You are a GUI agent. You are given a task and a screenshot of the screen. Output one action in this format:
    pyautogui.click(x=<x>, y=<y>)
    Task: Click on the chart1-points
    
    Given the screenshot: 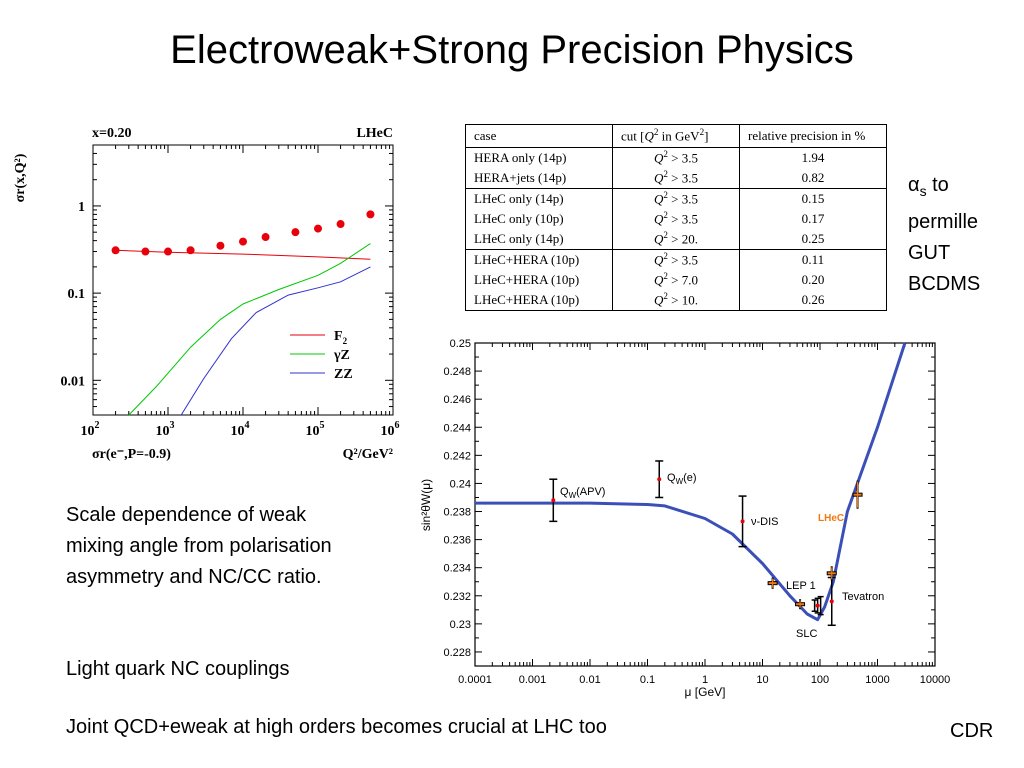 What is the action you would take?
    pyautogui.click(x=243, y=233)
    